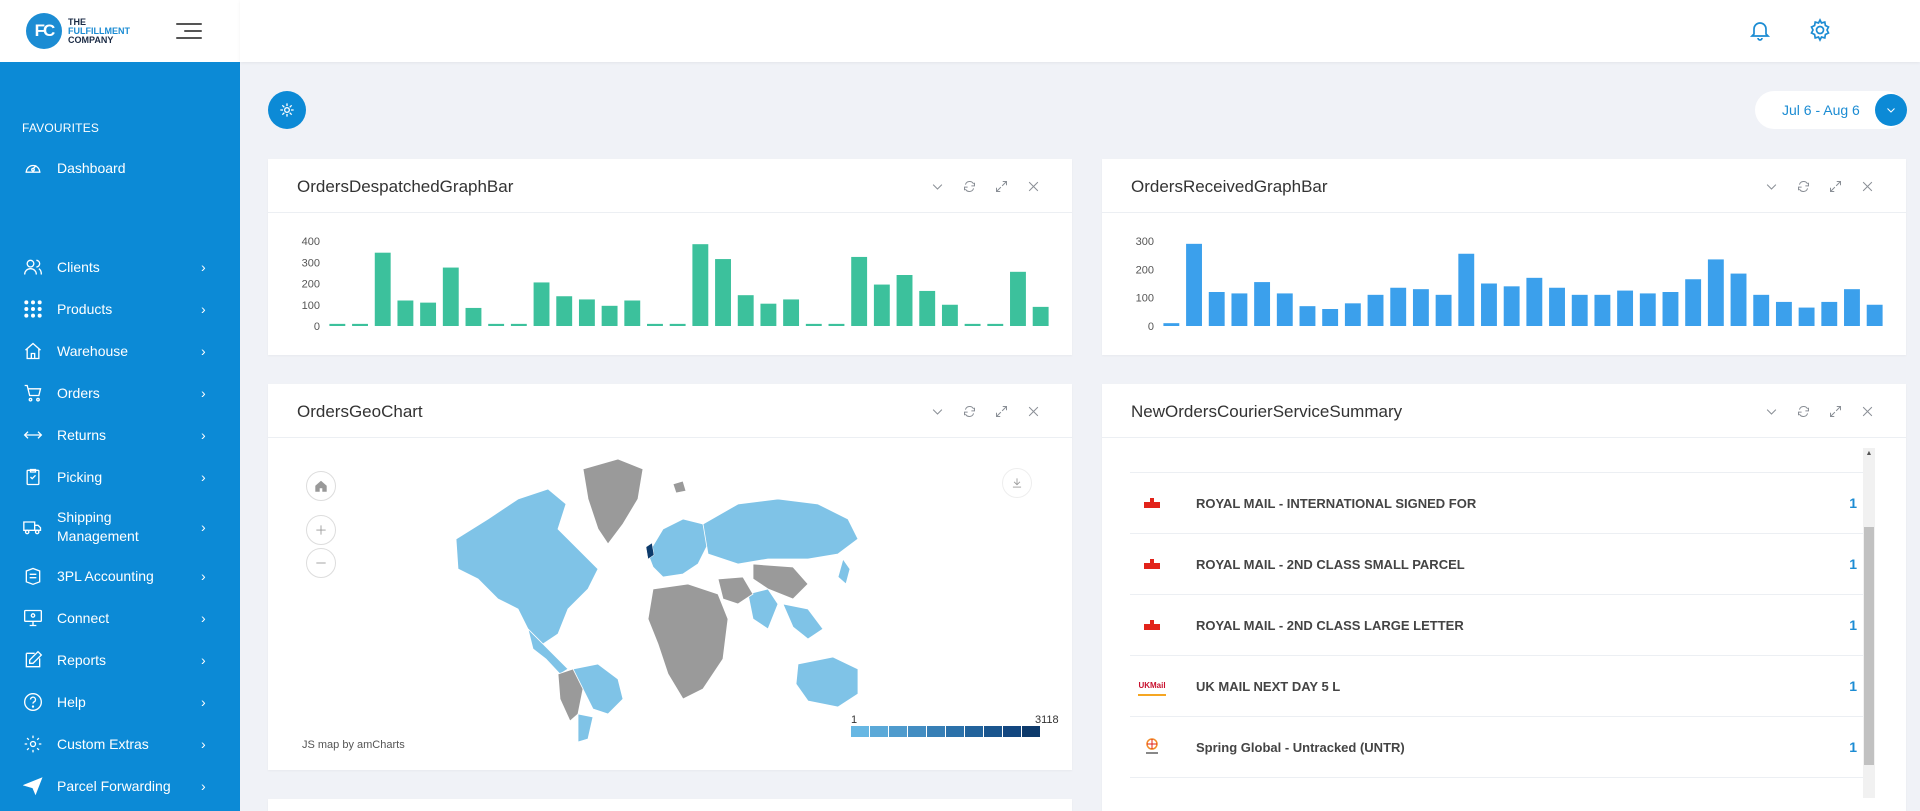 This screenshot has height=811, width=1920. Describe the element at coordinates (1497, 460) in the screenshot. I see `list-item` at that location.